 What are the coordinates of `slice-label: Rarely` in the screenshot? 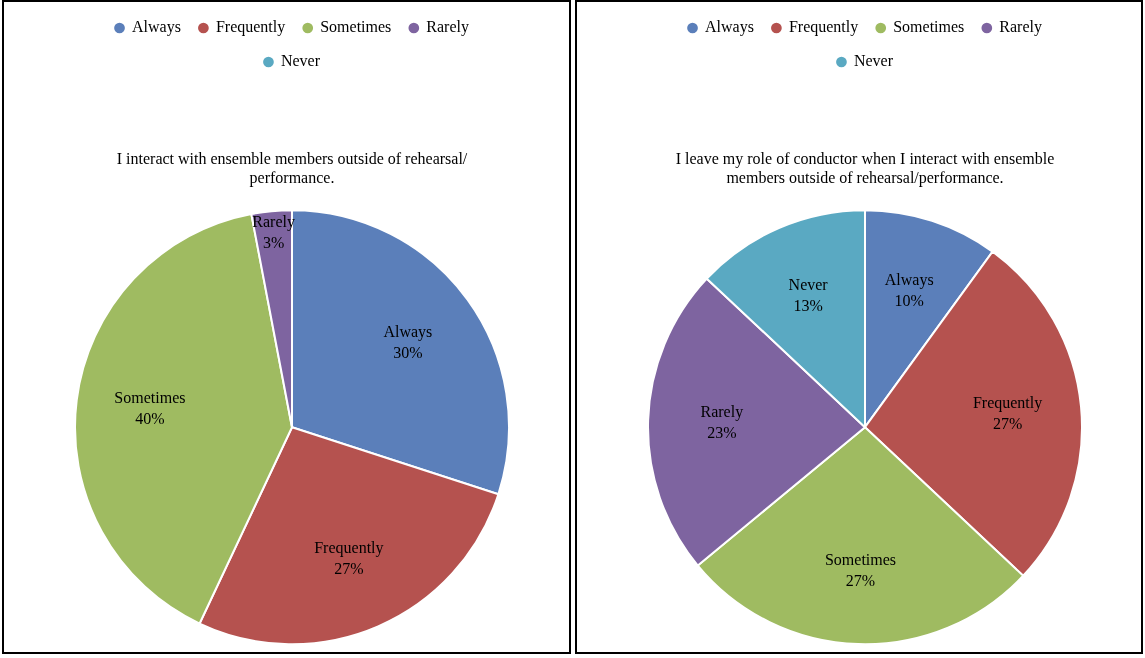 It's located at (721, 411).